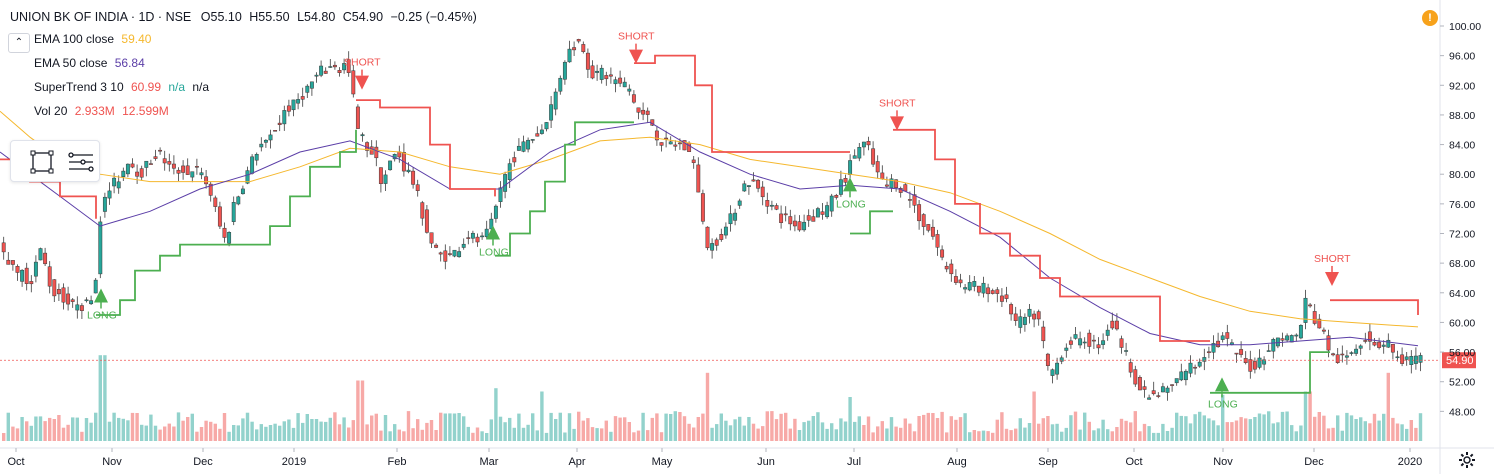 Image resolution: width=1494 pixels, height=474 pixels. Describe the element at coordinates (81, 162) in the screenshot. I see `lines-tool-icon` at that location.